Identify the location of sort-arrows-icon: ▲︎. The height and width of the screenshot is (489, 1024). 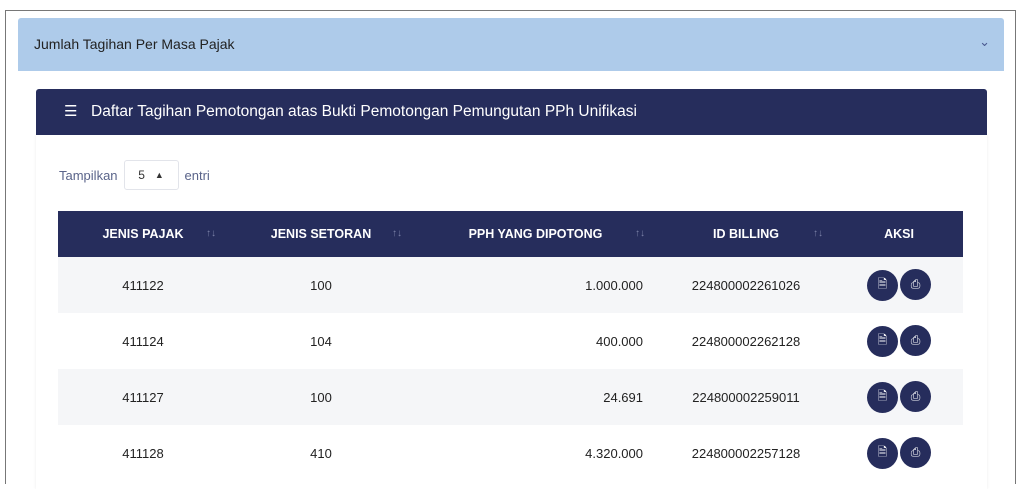
(159, 175).